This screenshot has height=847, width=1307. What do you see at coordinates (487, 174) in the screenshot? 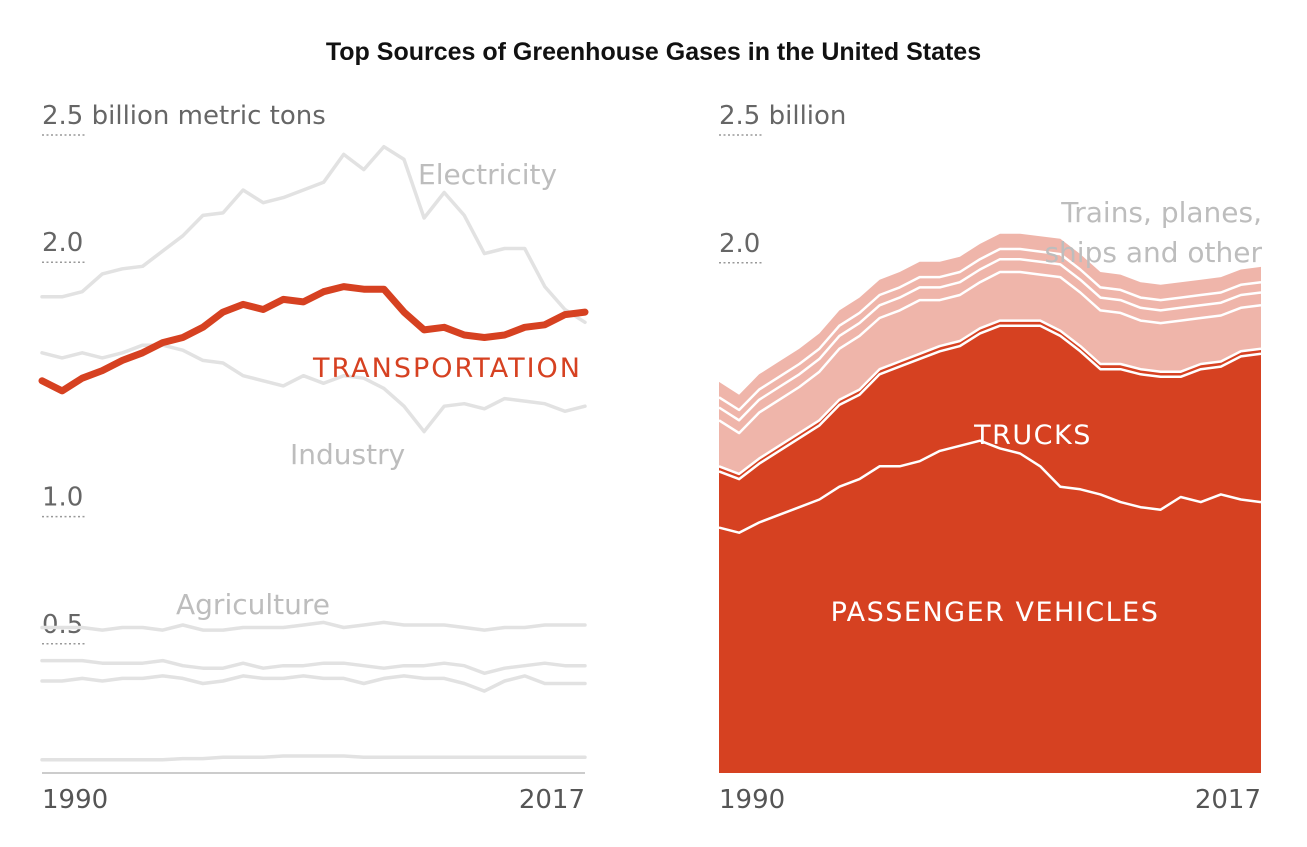
I see `series-label-electricity: Electricity` at bounding box center [487, 174].